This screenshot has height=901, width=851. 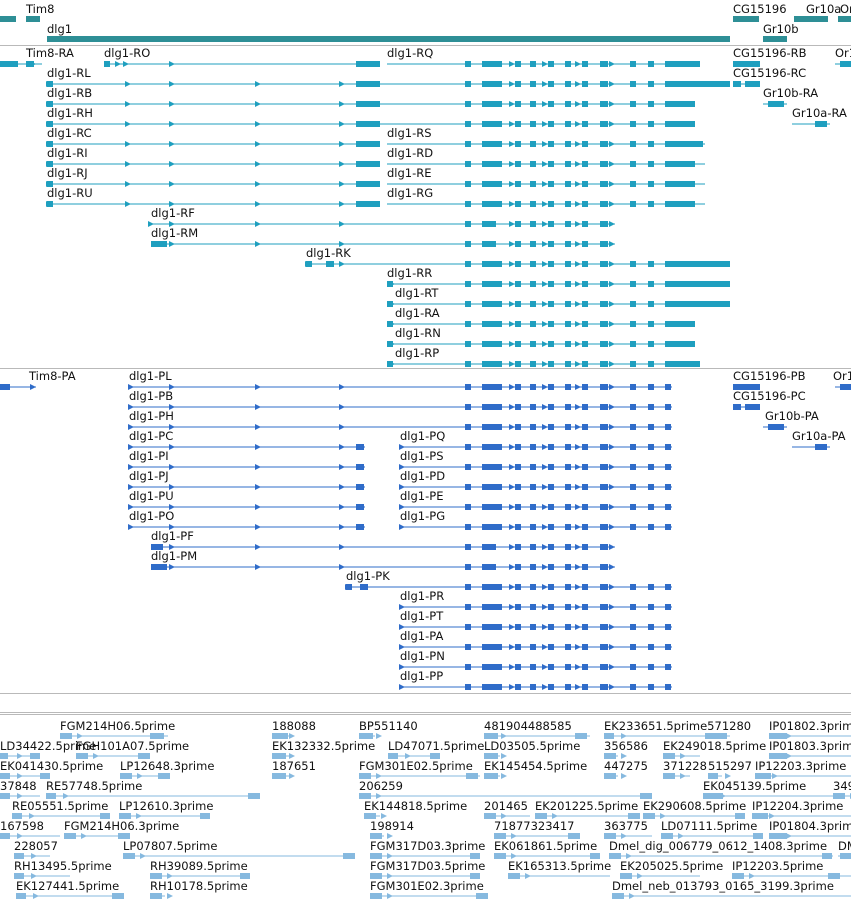 I want to click on feature-label-dlg1-ps: dlg1-PS, so click(x=422, y=456).